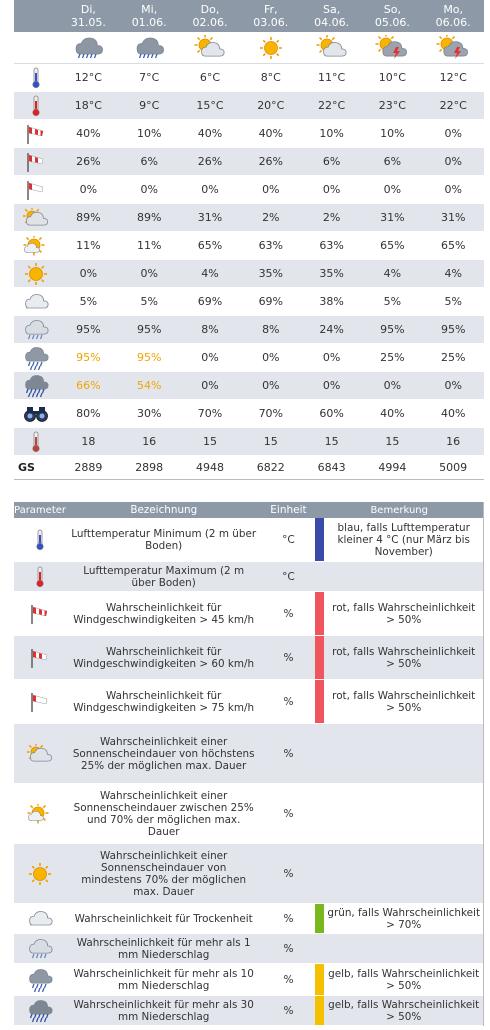 The height and width of the screenshot is (1030, 490). I want to click on value-cell: 30%, so click(149, 413).